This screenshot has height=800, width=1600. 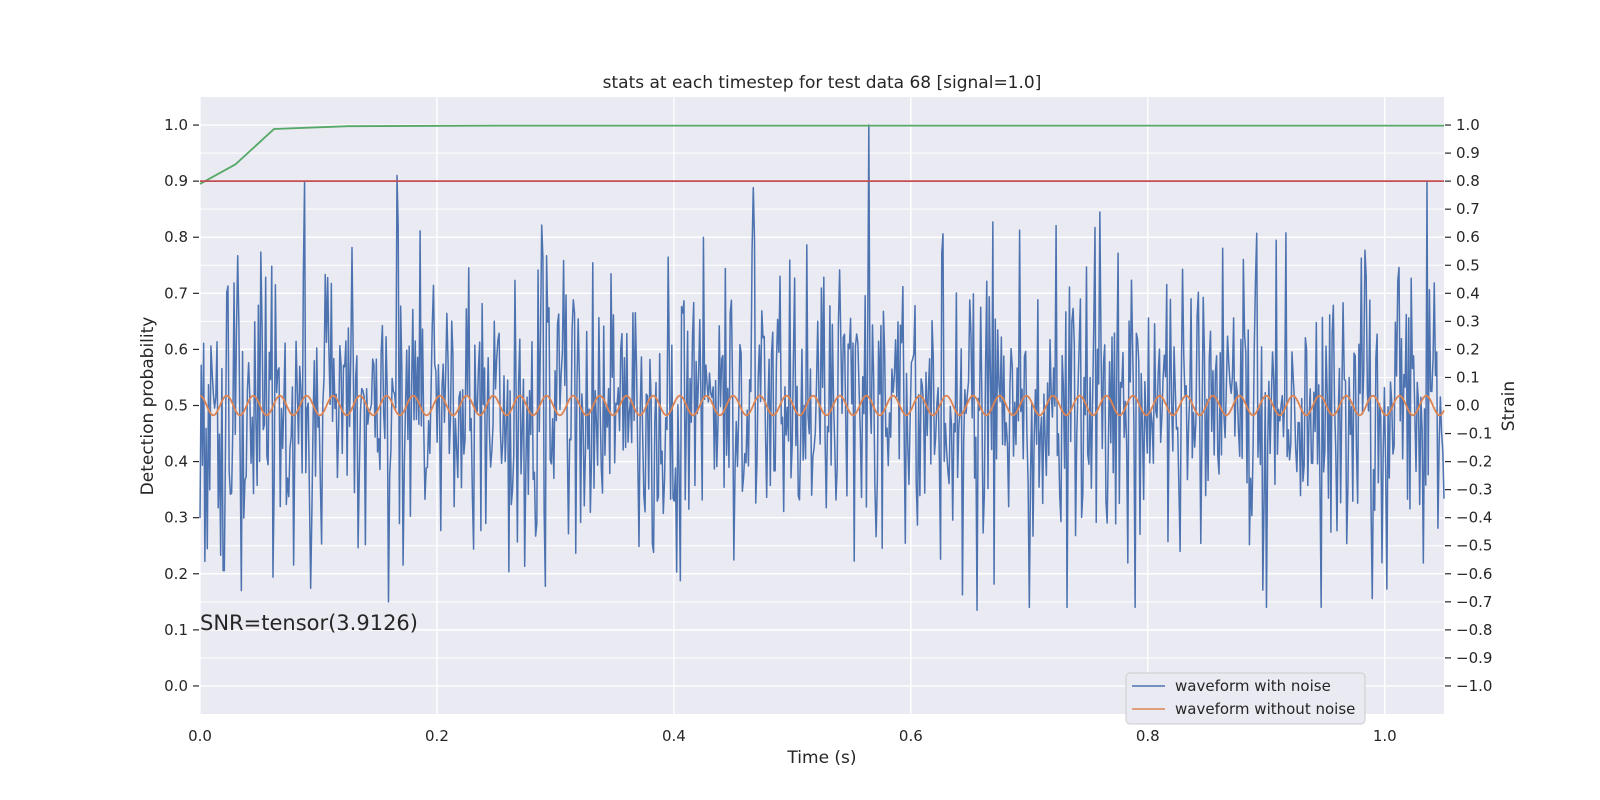 What do you see at coordinates (1468, 349) in the screenshot?
I see `y2-tick-label: 0.2` at bounding box center [1468, 349].